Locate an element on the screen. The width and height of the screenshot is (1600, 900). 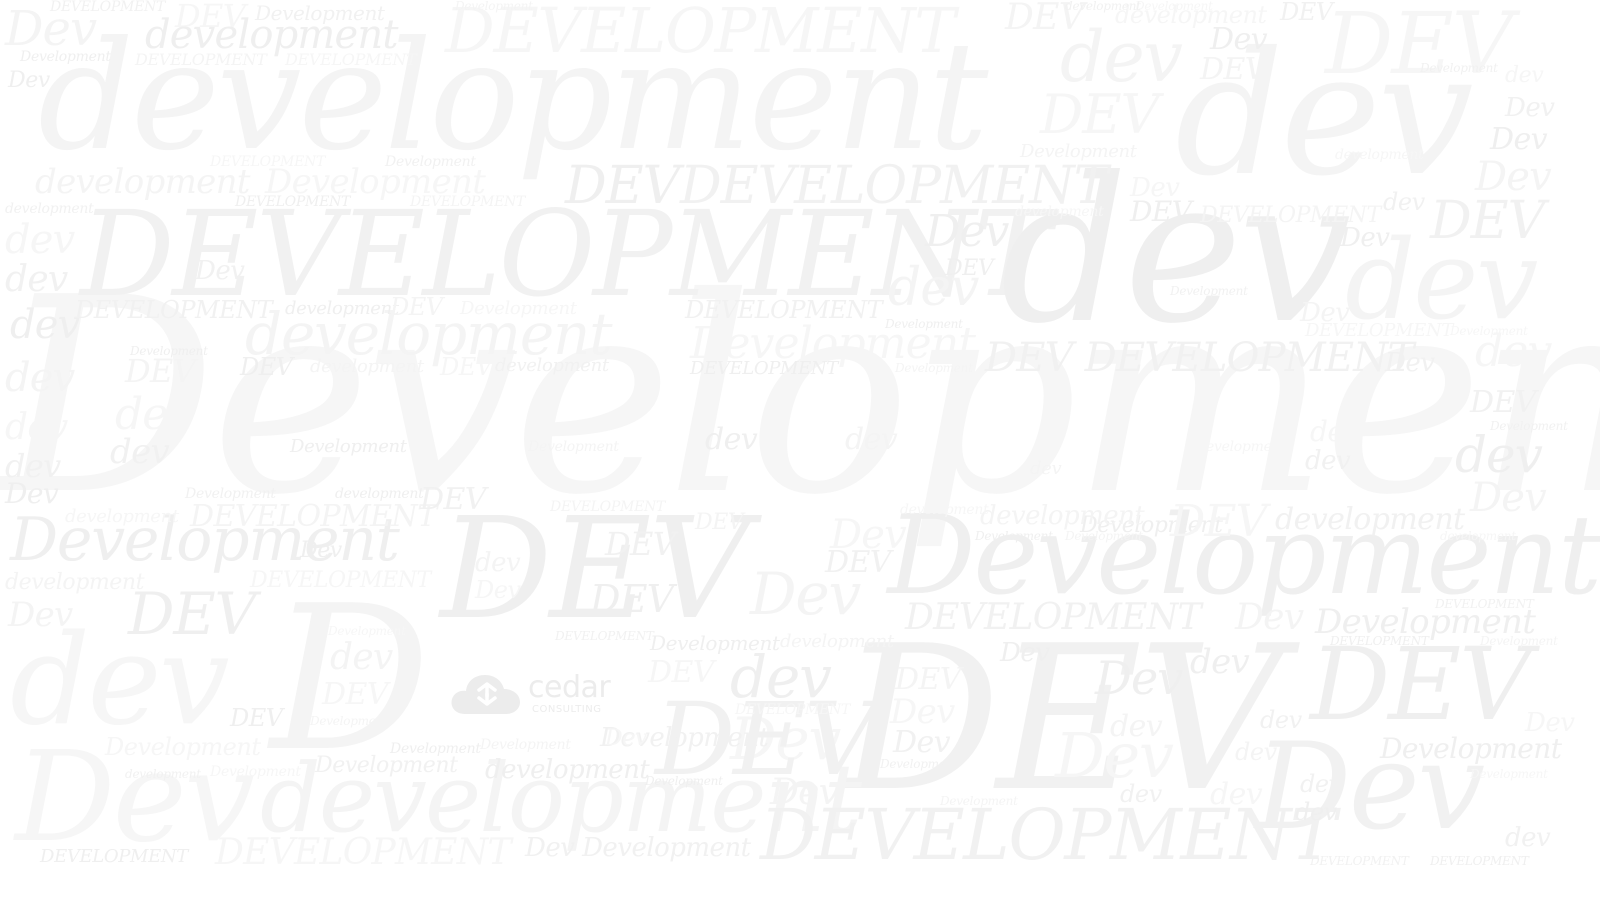
word-cloud-term: D is located at coordinates (350, 679).